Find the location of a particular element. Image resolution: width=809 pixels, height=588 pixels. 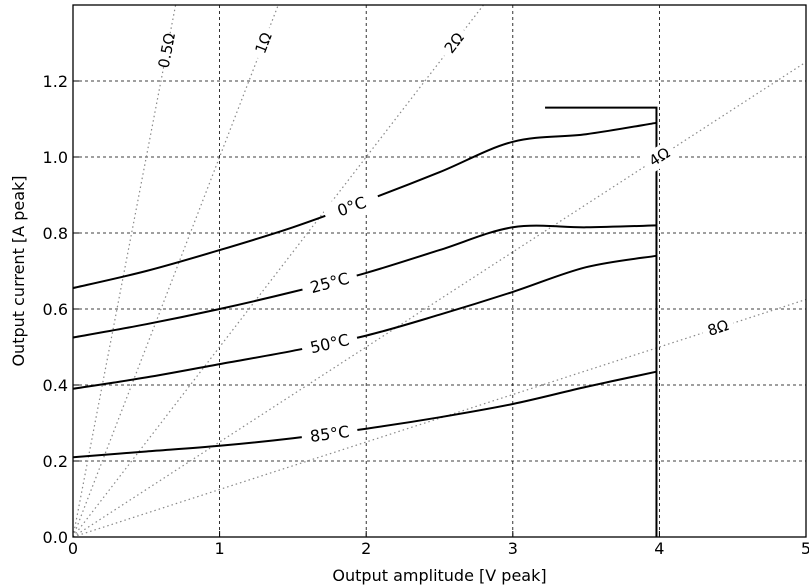

curve-label-group: 85°C is located at coordinates (329, 433).